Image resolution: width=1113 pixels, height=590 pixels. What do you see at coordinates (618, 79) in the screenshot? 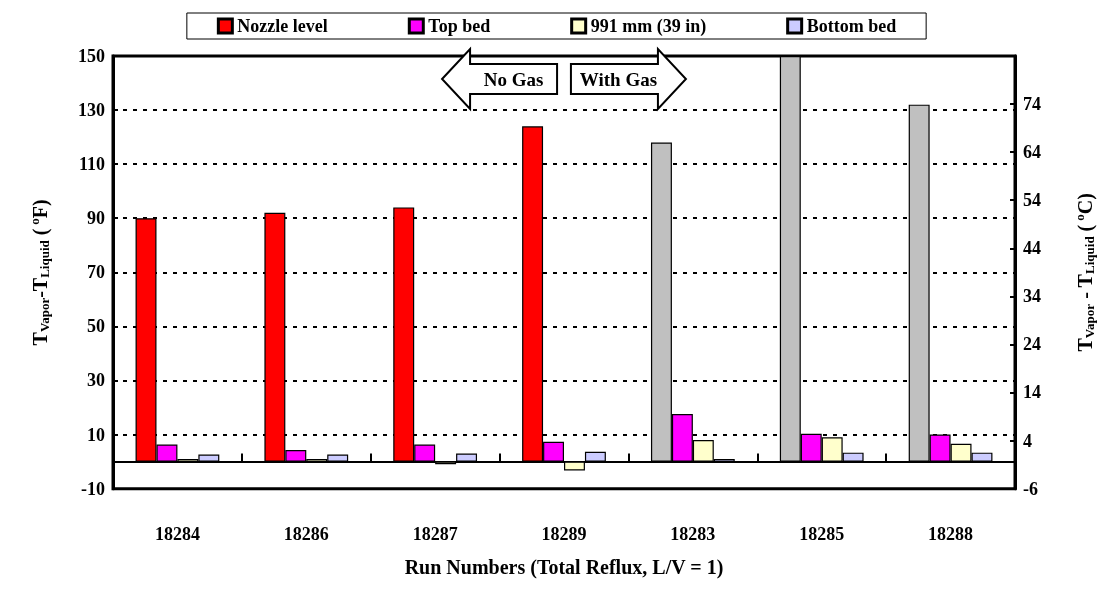
I see `annotation: With Gas` at bounding box center [618, 79].